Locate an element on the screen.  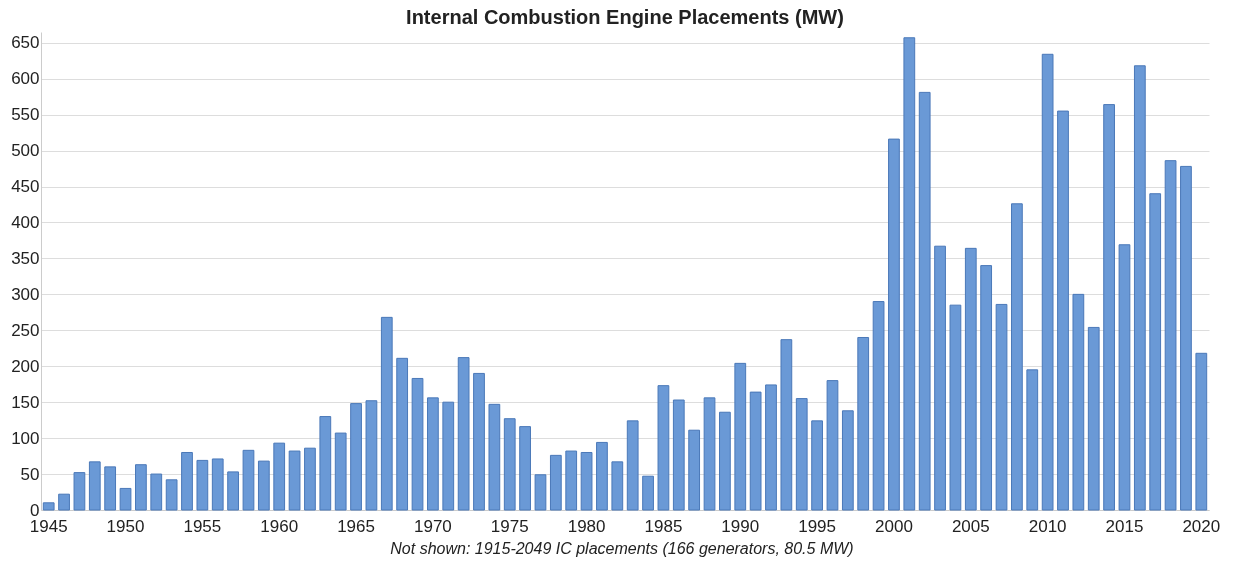
y-tick-label: 450 is located at coordinates (25, 187).